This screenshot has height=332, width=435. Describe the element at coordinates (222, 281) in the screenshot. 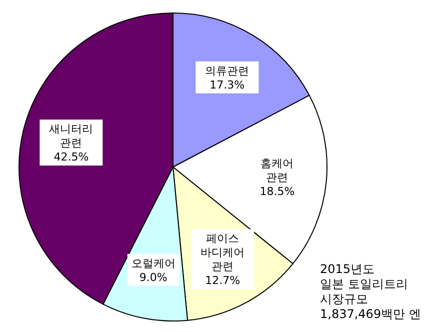

I see `data-label: 12.7%` at that location.